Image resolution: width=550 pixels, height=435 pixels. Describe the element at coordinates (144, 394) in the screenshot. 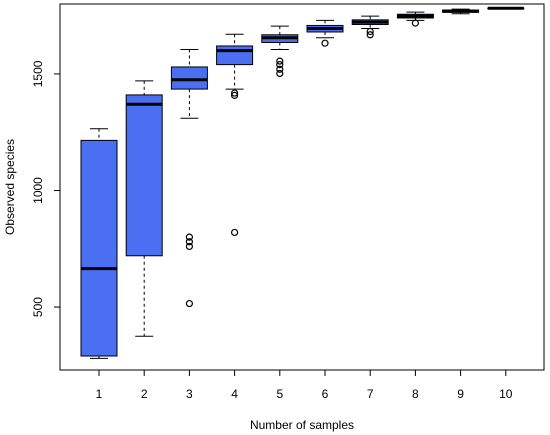

I see `x-tick-label: 2` at that location.